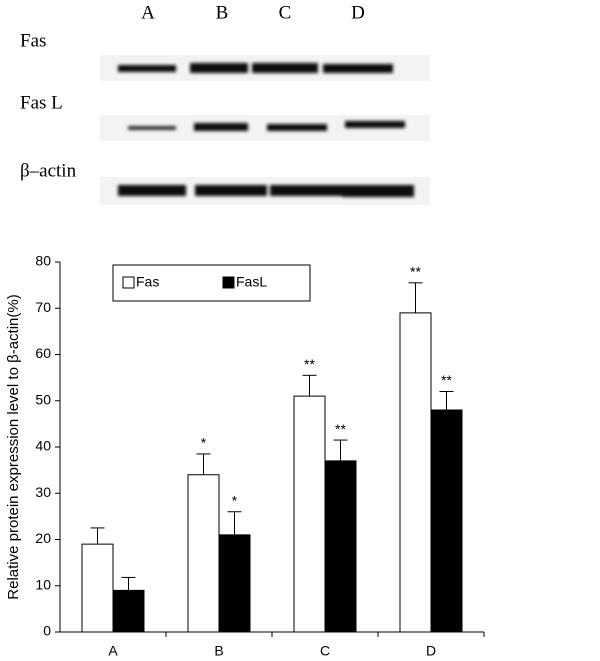 This screenshot has width=600, height=661. I want to click on row-label: Fas L, so click(41, 102).